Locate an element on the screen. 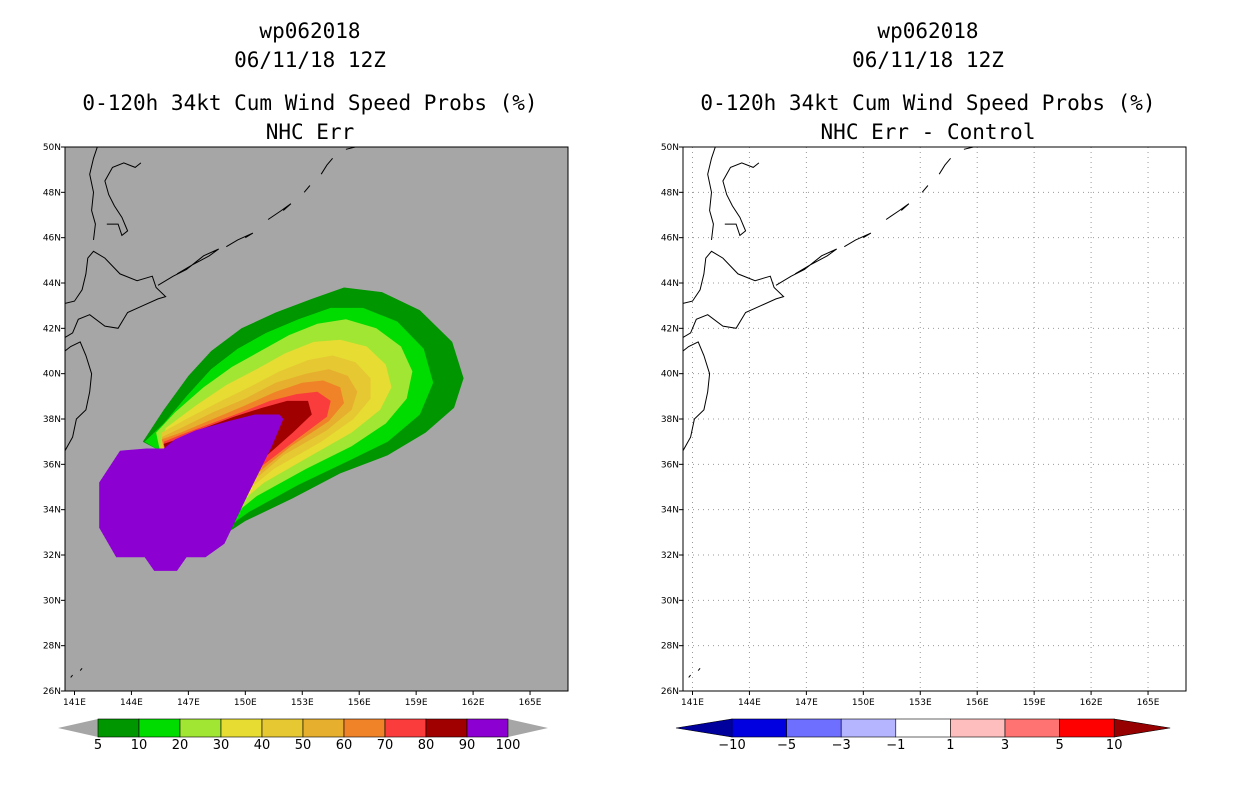 Image resolution: width=1236 pixels, height=800 pixels. x-tick-label: 144E is located at coordinates (131, 703).